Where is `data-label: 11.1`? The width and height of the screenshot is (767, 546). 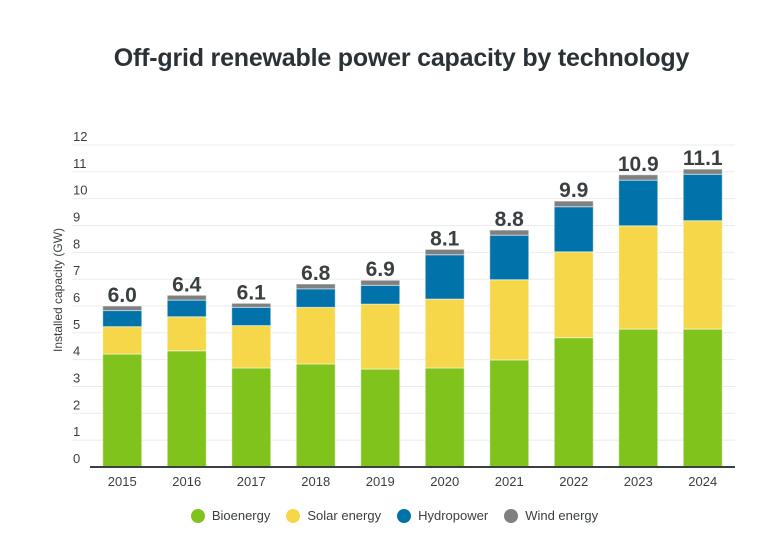 data-label: 11.1 is located at coordinates (703, 158).